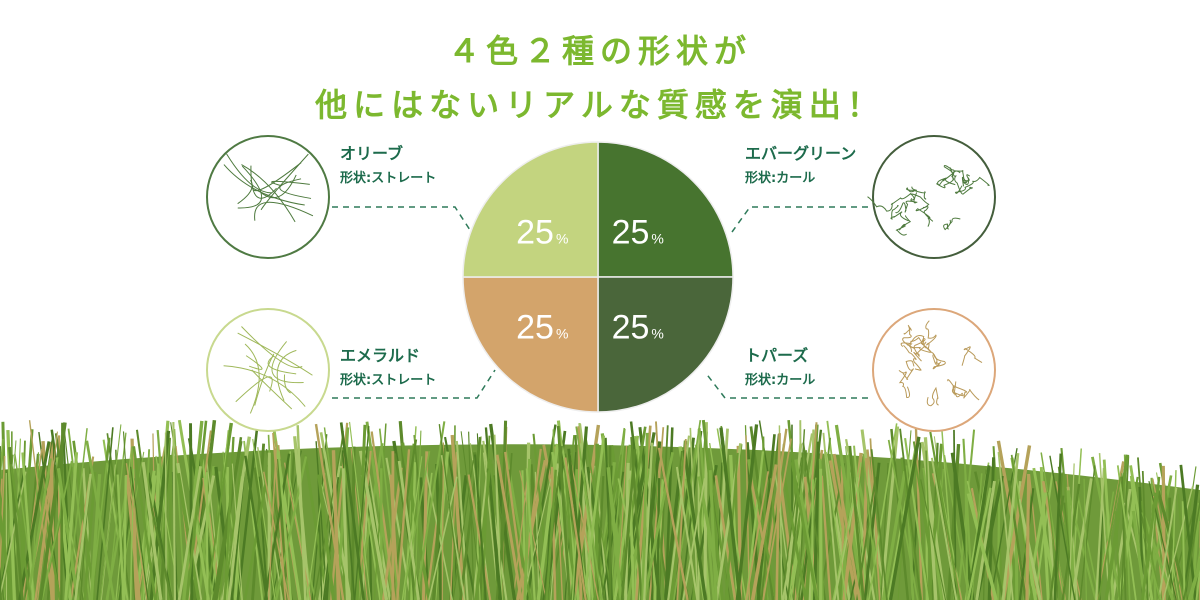 This screenshot has width=1200, height=600. What do you see at coordinates (800, 163) in the screenshot?
I see `label-evergreen: エバーグリーン 形状:カール` at bounding box center [800, 163].